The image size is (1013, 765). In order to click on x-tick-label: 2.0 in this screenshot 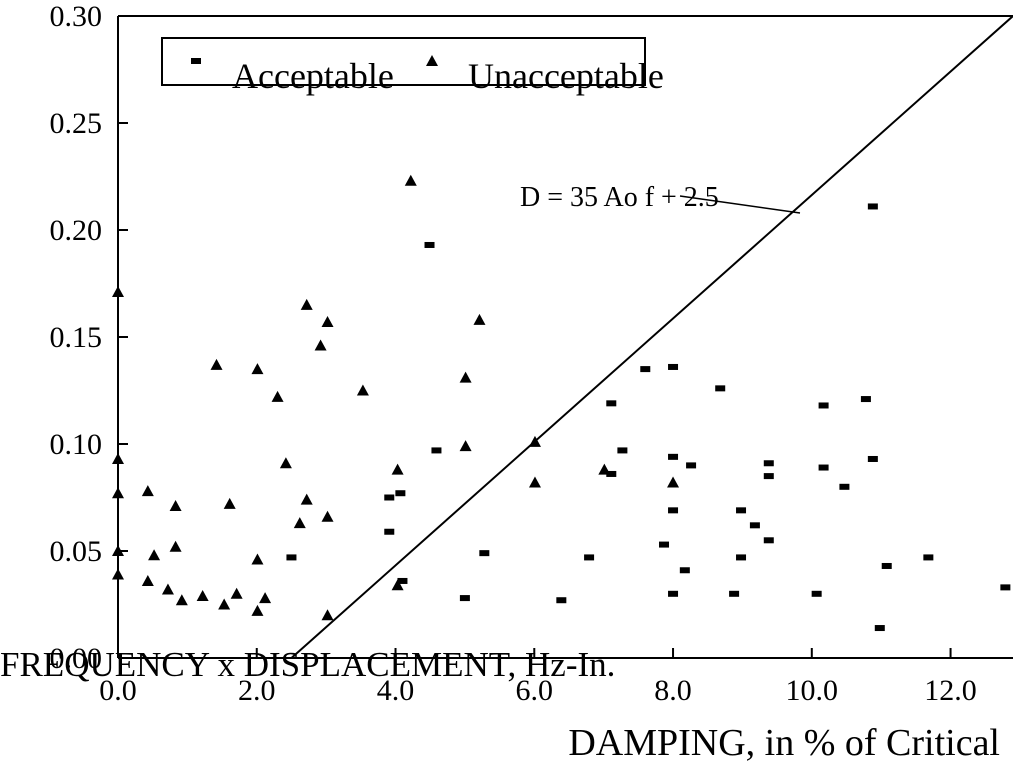, I will do `click(257, 690)`.